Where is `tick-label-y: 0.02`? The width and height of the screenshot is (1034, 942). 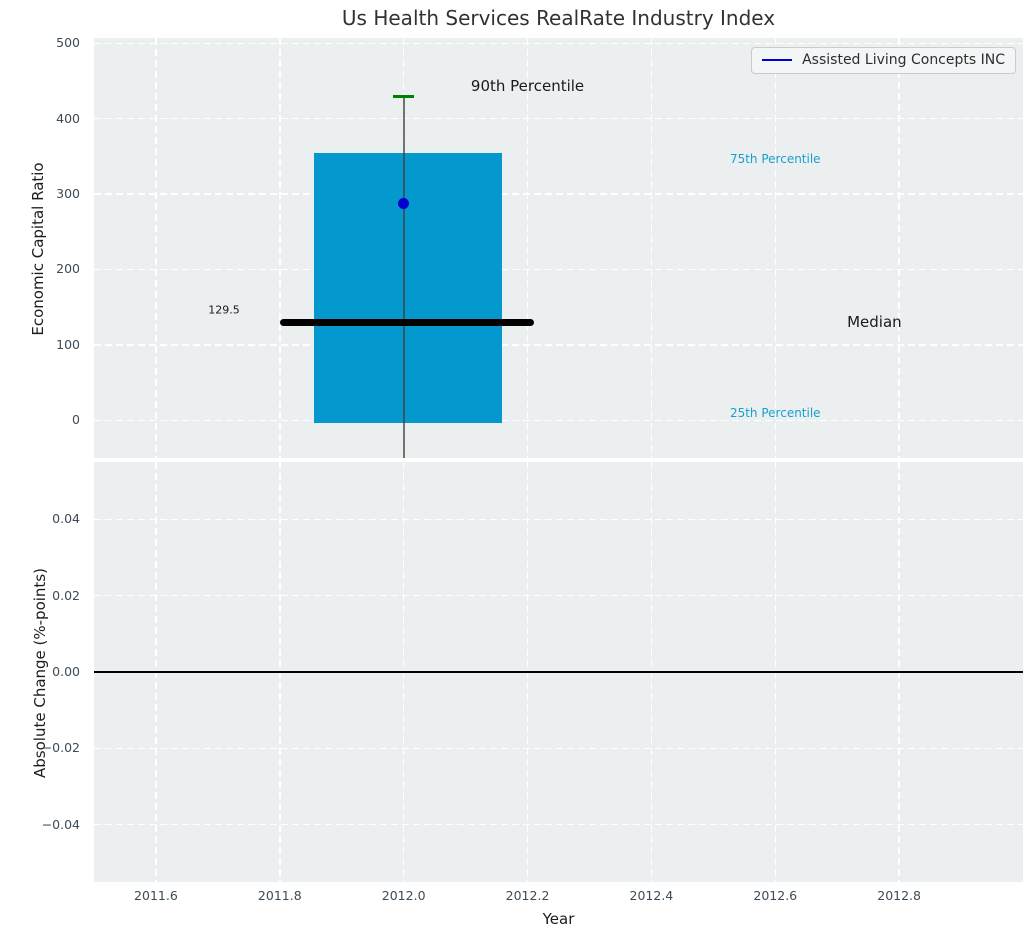 tick-label-y: 0.02 is located at coordinates (66, 595).